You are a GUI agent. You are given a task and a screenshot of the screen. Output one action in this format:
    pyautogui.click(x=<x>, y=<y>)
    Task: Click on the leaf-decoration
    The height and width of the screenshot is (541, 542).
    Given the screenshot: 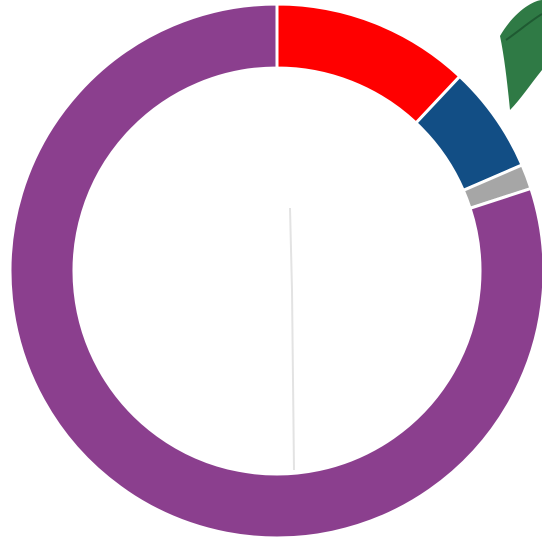 What is the action you would take?
    pyautogui.click(x=521, y=55)
    